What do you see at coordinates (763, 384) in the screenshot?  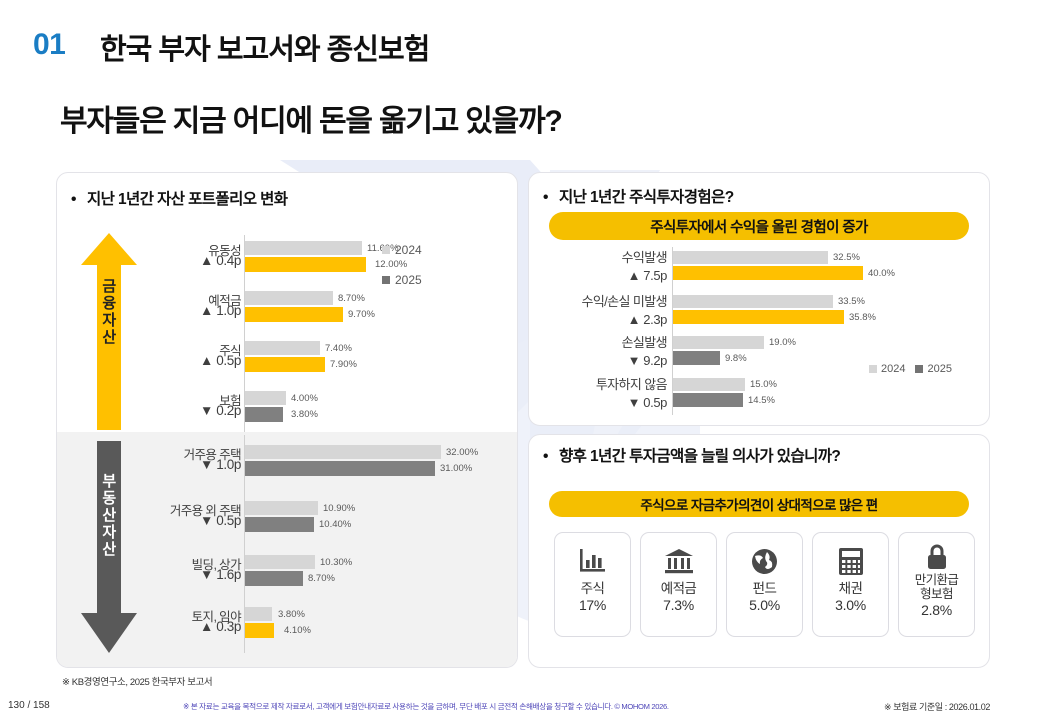 I see `bar-value-2024: 15.0%` at bounding box center [763, 384].